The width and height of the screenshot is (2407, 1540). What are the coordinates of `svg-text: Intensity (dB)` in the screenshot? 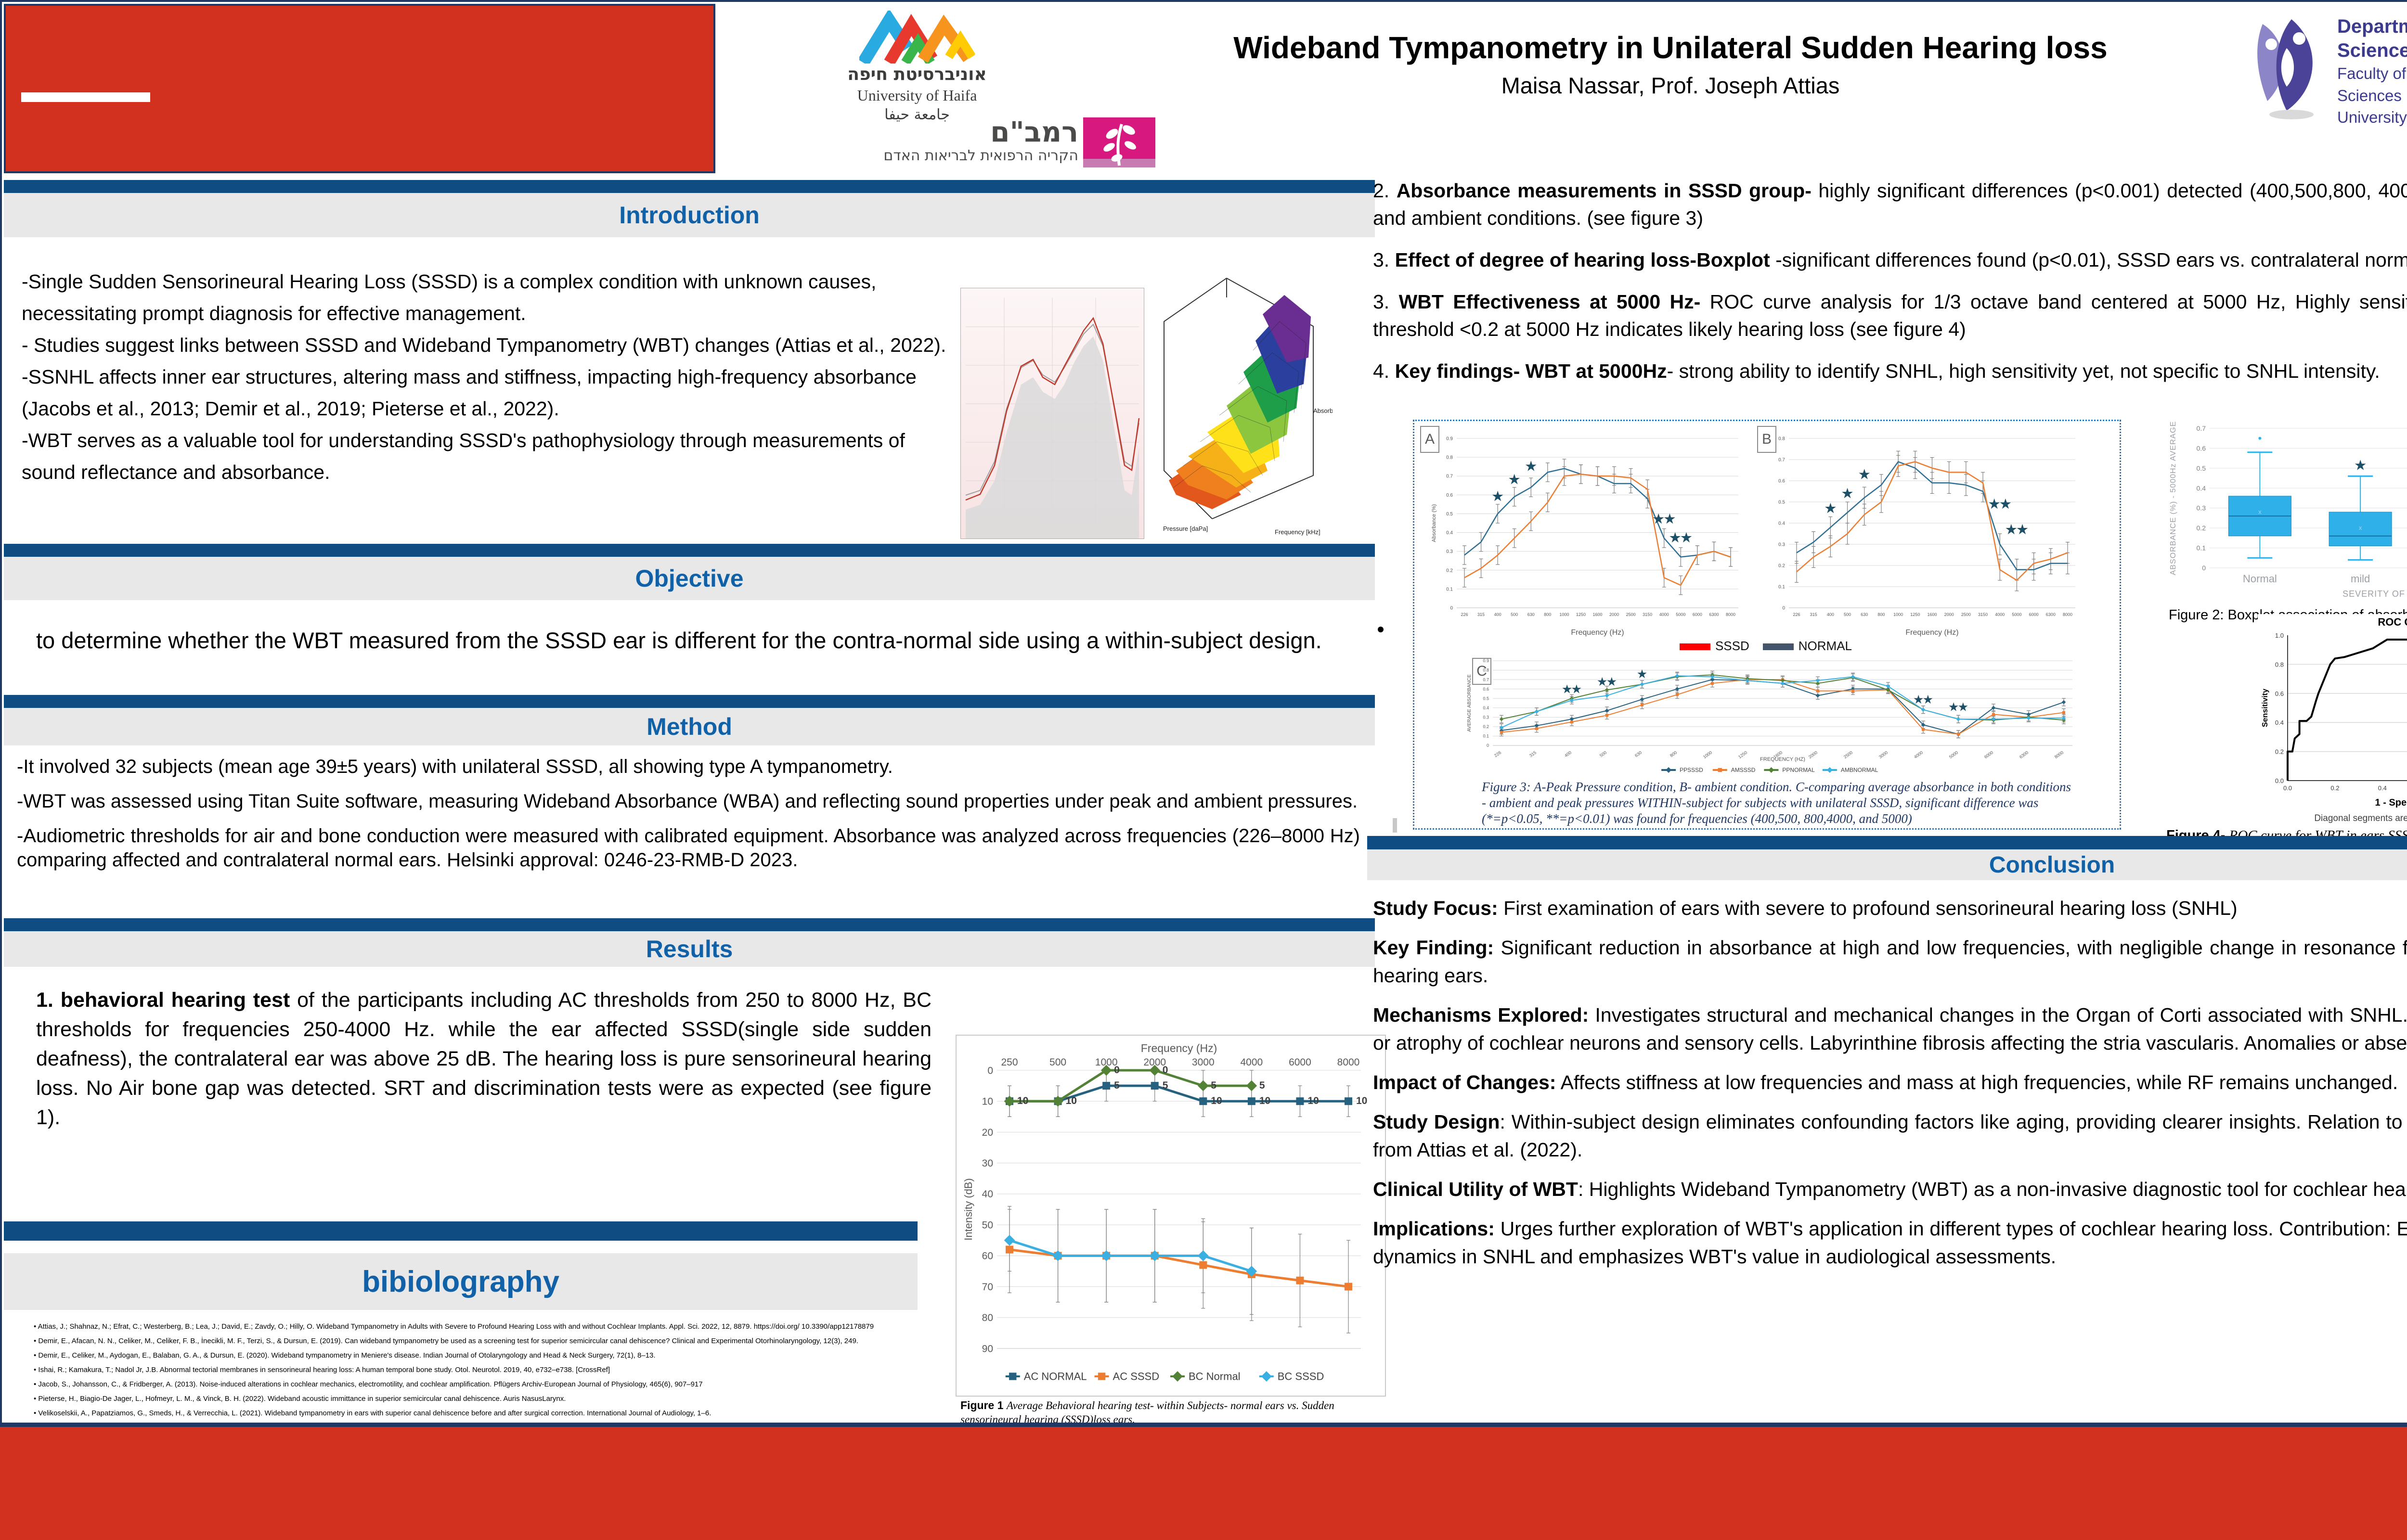 It's located at (968, 1209).